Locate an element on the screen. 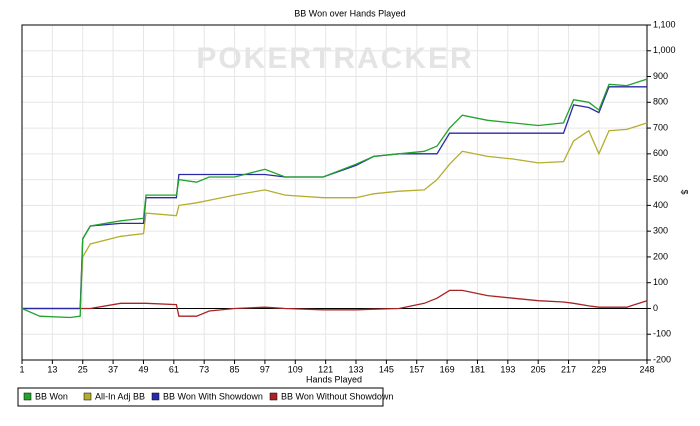 Image resolution: width=700 pixels, height=426 pixels. x-tick-label: 109 is located at coordinates (295, 369).